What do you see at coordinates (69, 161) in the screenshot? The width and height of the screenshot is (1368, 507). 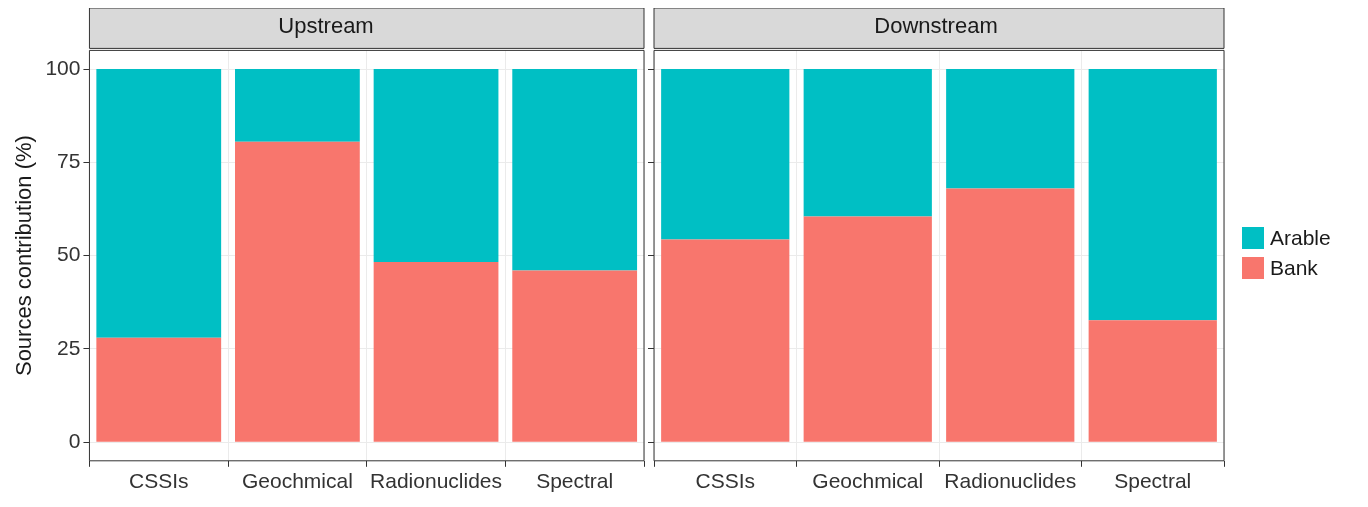 I see `y-tick-label: 75` at bounding box center [69, 161].